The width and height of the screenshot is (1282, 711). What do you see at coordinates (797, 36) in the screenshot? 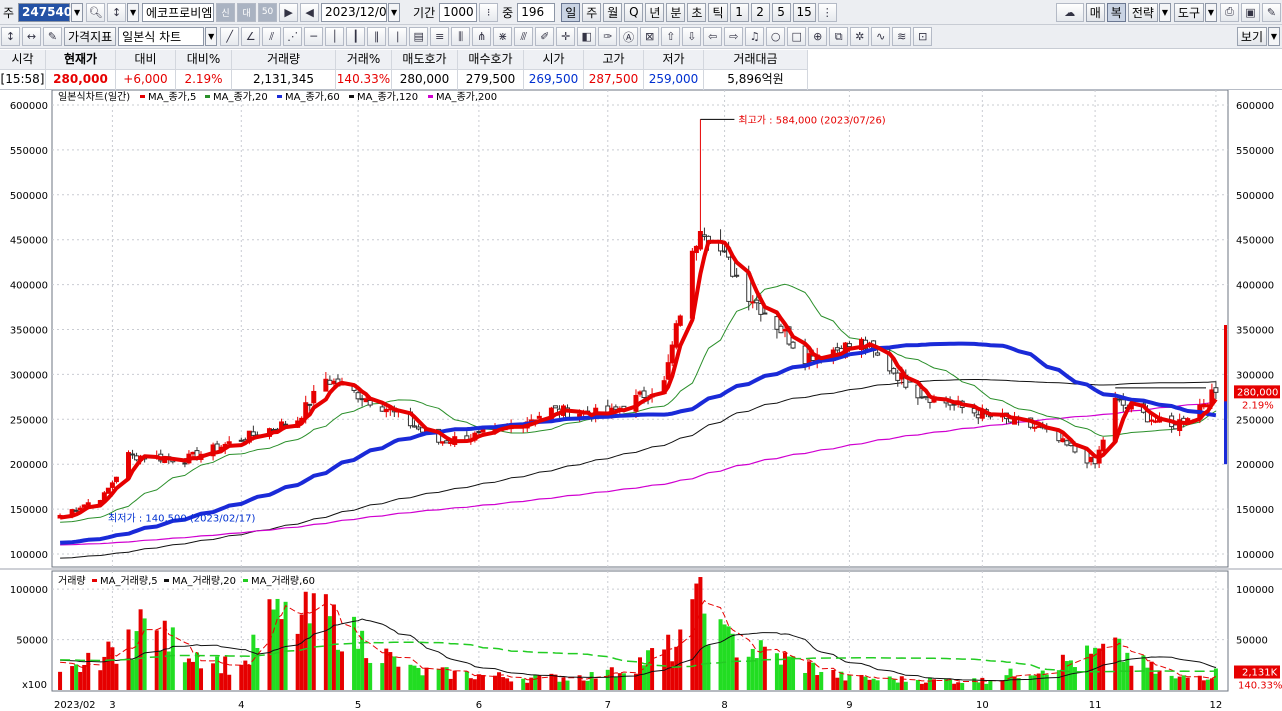
I see `rect-icon: □` at bounding box center [797, 36].